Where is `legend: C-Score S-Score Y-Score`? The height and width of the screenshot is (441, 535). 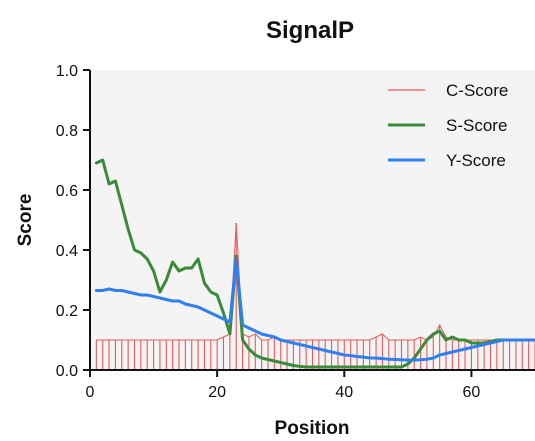
legend: C-Score S-Score Y-Score is located at coordinates (448, 125).